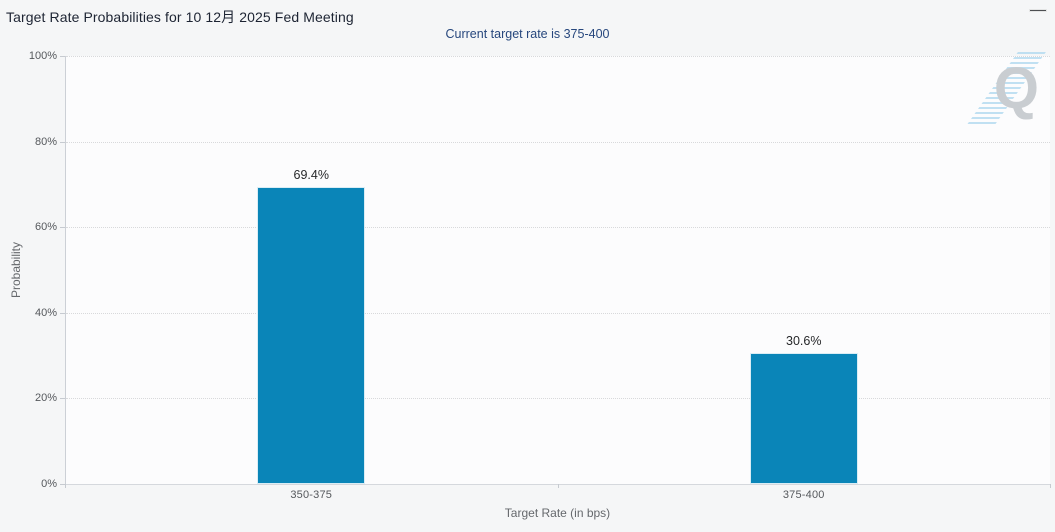 The image size is (1055, 532). I want to click on watermark-q-logo: Q, so click(1016, 88).